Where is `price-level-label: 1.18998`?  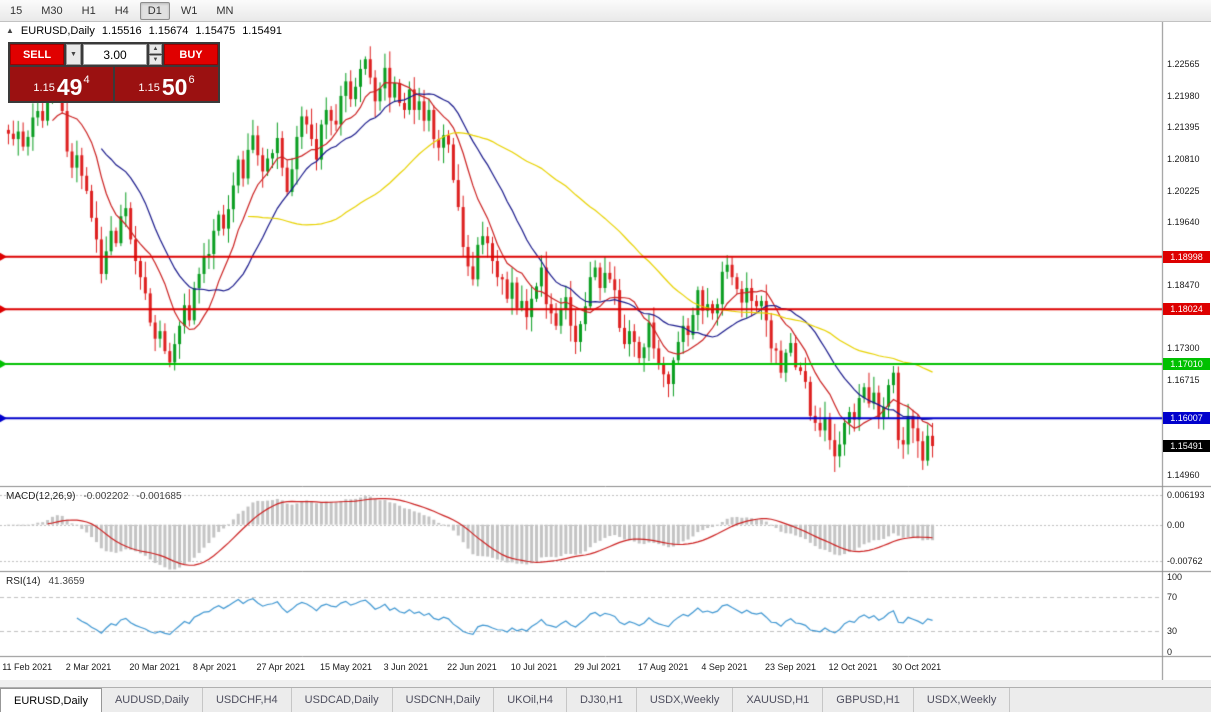 price-level-label: 1.18998 is located at coordinates (1186, 256).